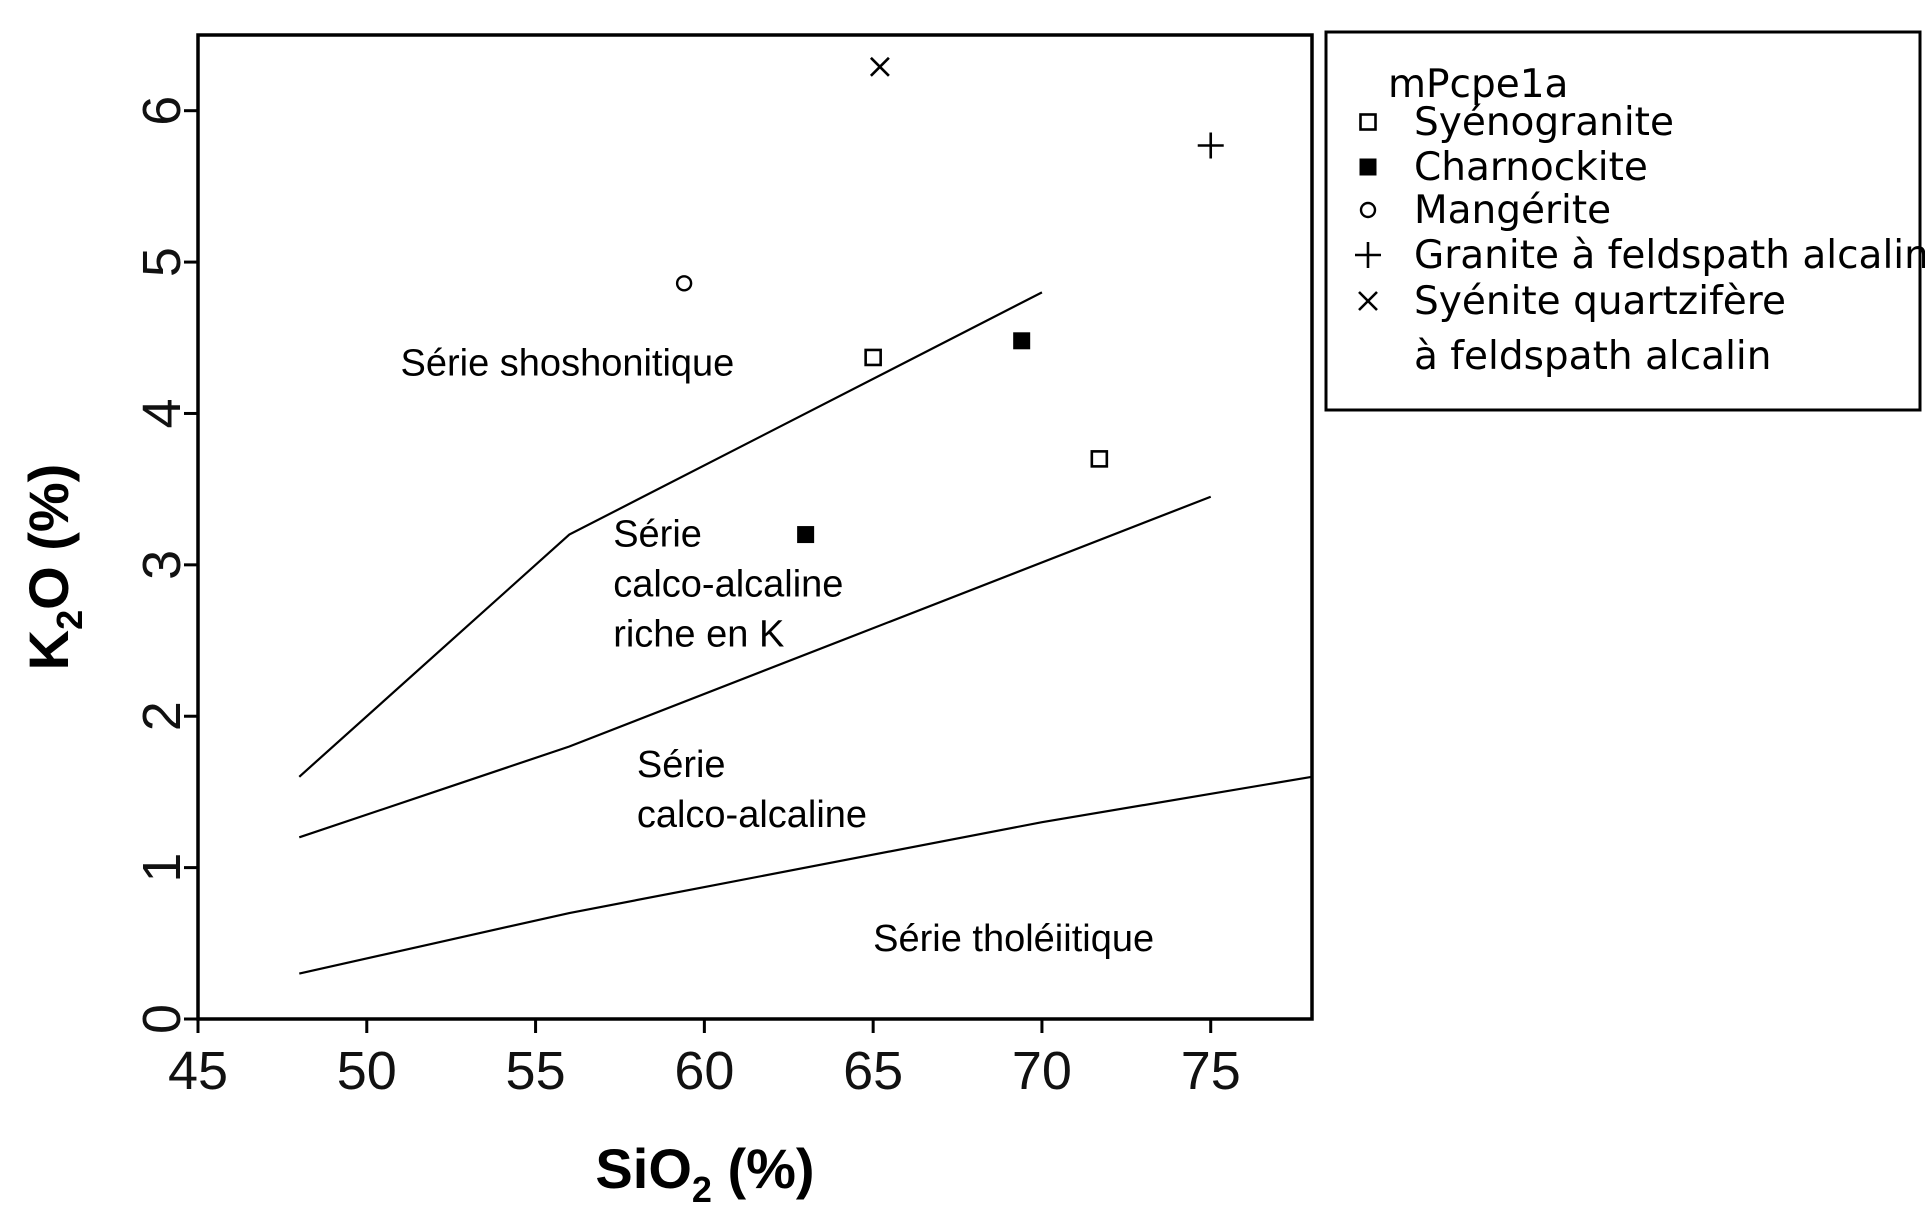  Describe the element at coordinates (1531, 167) in the screenshot. I see `legend-label-2: Charnockite` at that location.